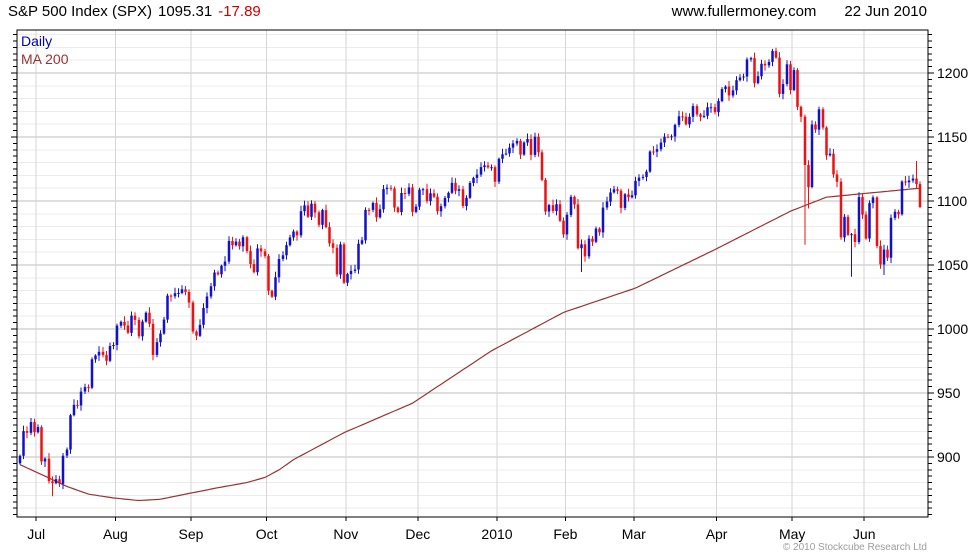 This screenshot has width=980, height=560. Describe the element at coordinates (45, 59) in the screenshot. I see `legend-ma200: MA 200` at that location.